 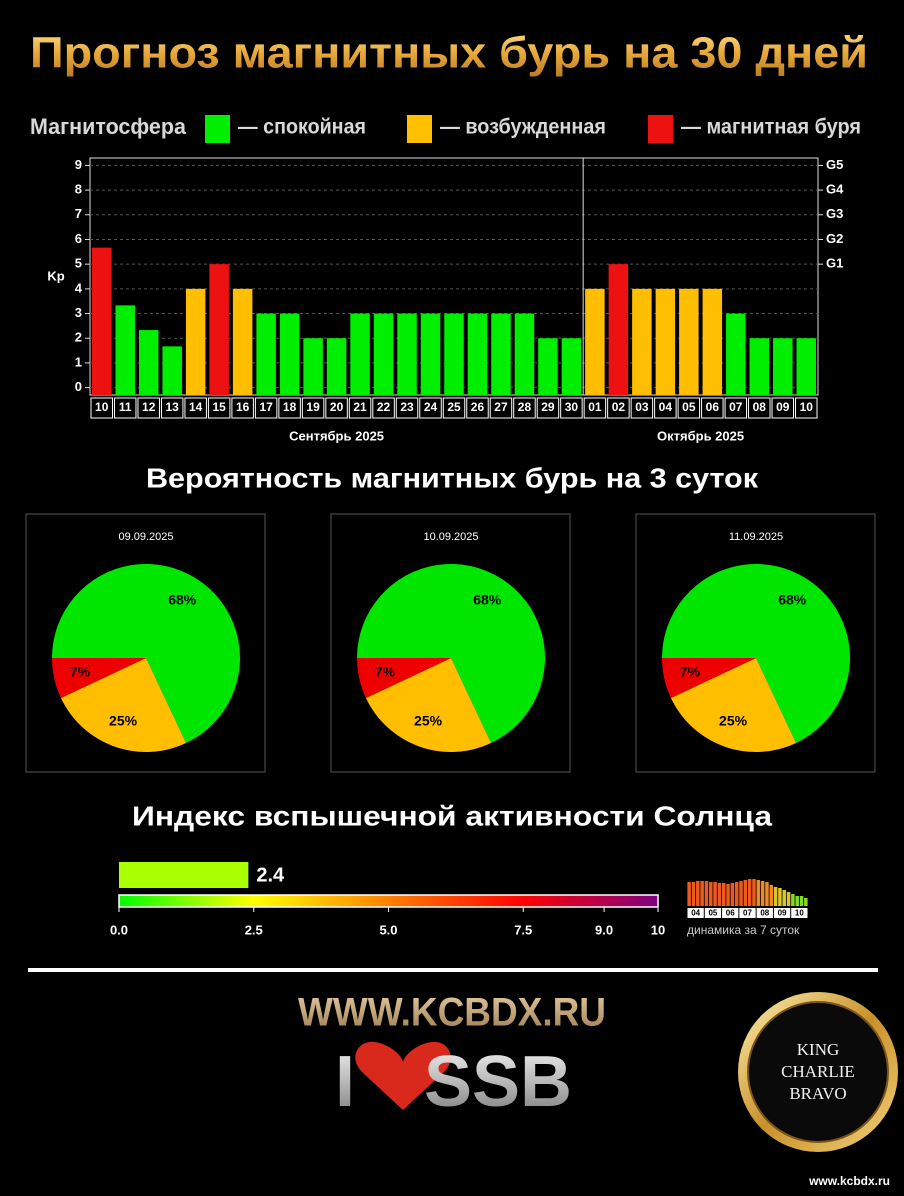 What do you see at coordinates (78, 361) in the screenshot?
I see `y-tick-label: 1` at bounding box center [78, 361].